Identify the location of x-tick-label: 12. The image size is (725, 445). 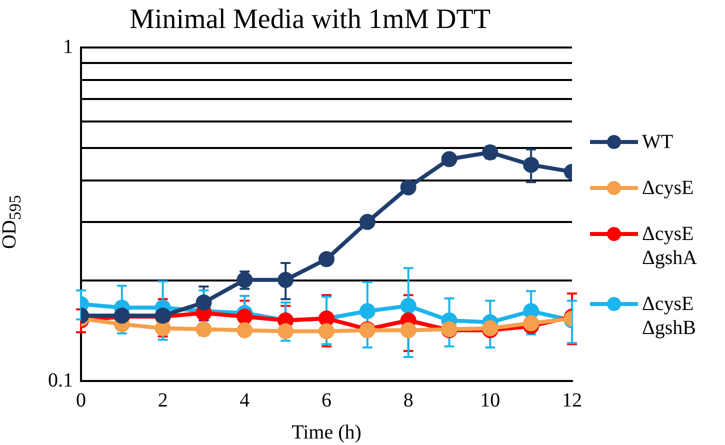
(572, 400).